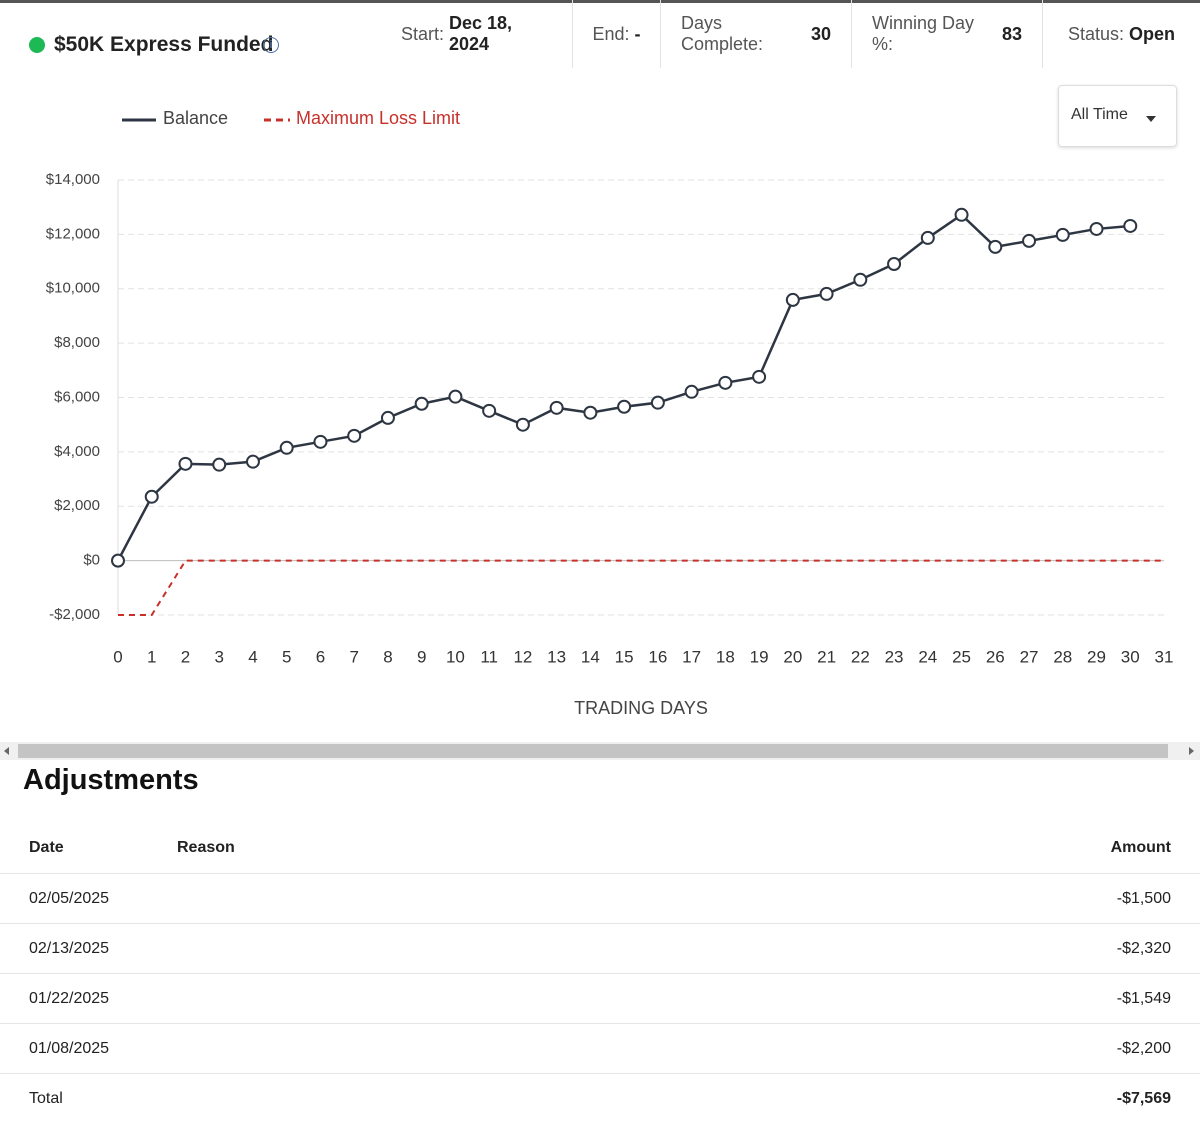 The image size is (1200, 1124). I want to click on x-tick-label: 31, so click(1164, 656).